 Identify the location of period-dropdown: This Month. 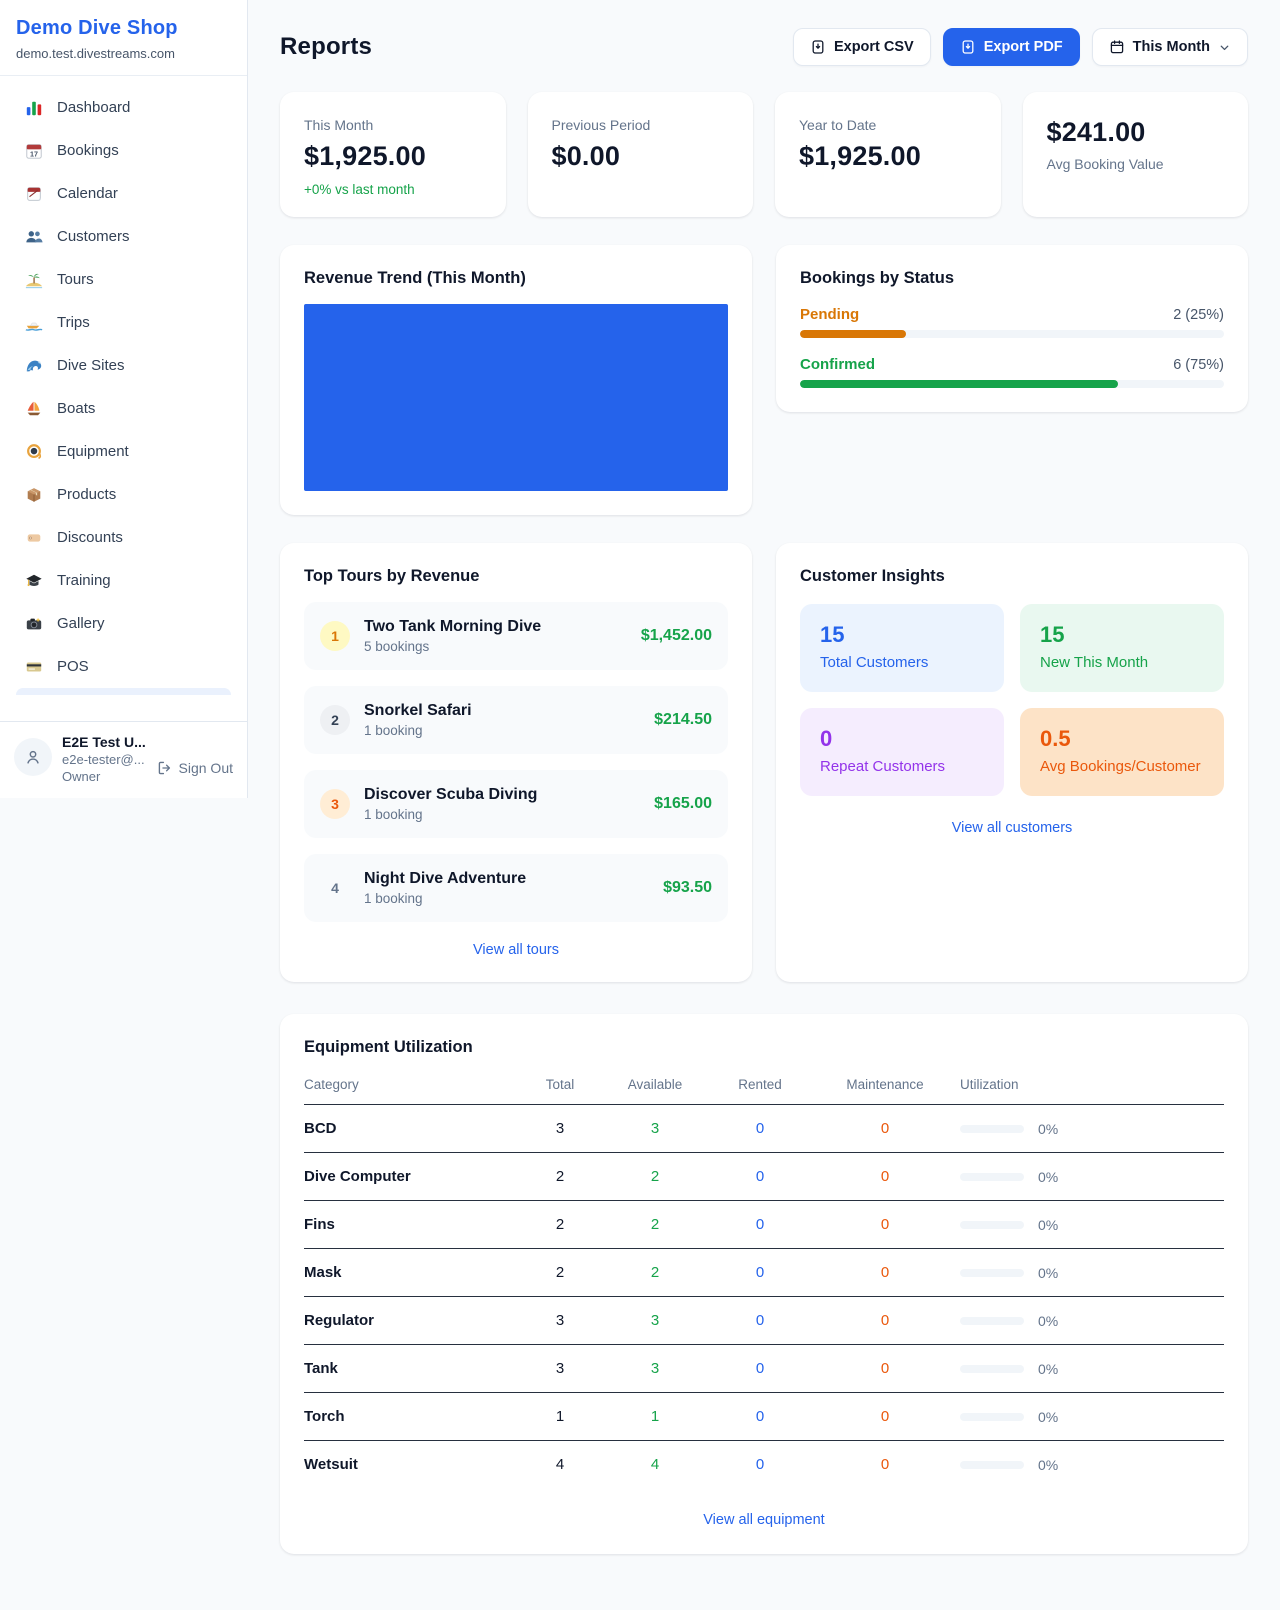
(1169, 47).